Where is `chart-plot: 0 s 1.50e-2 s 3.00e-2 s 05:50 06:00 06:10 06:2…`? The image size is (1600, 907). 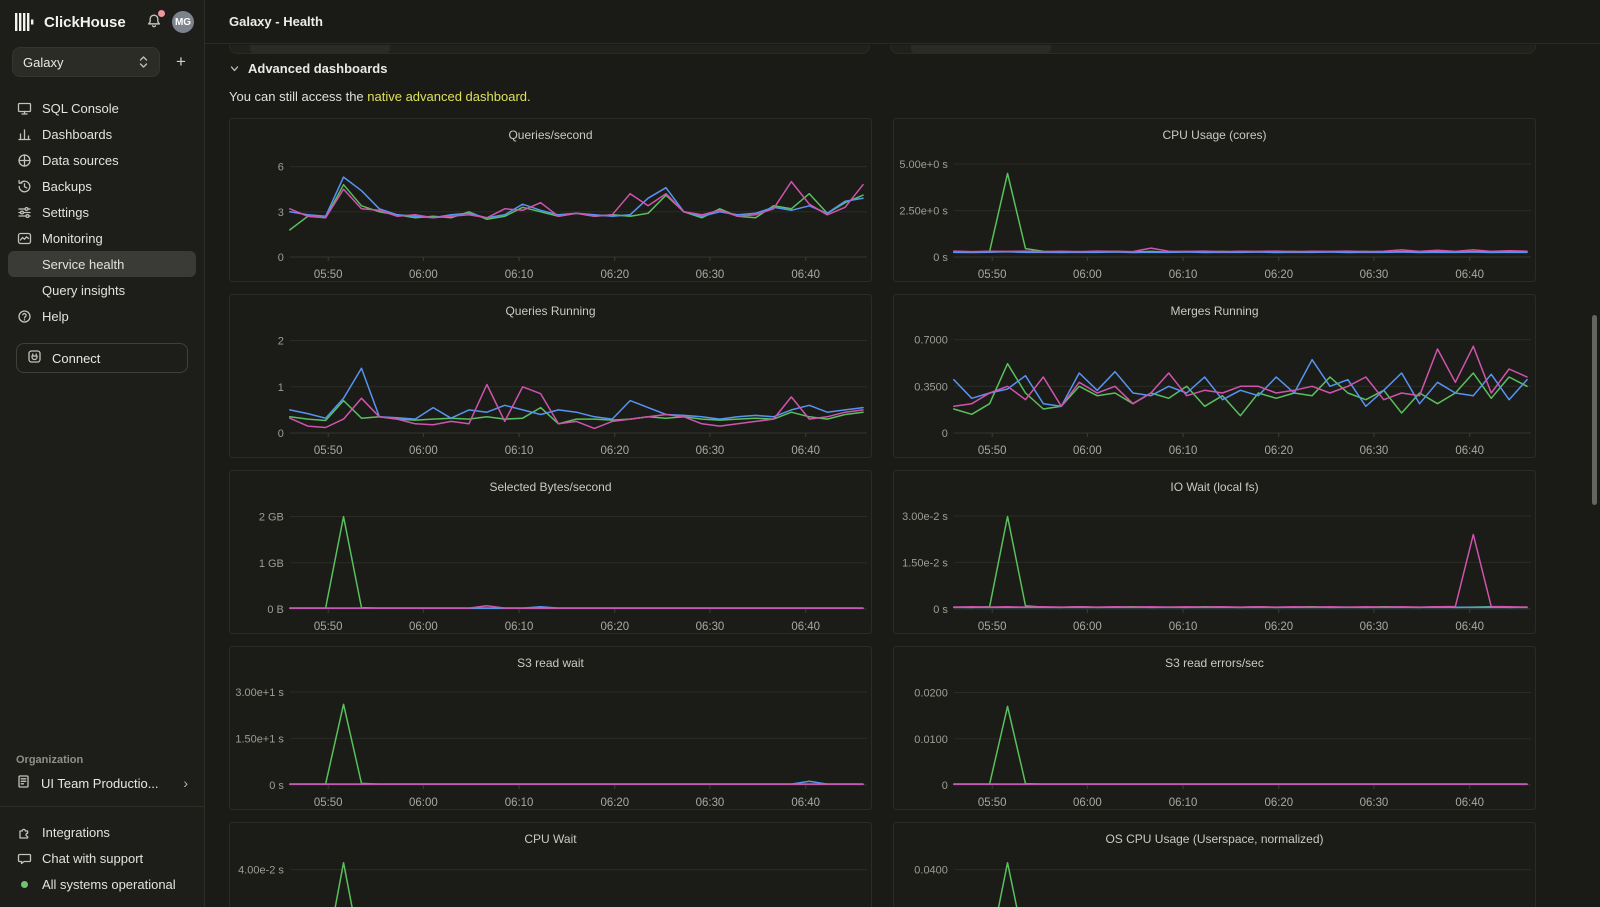
chart-plot: 0 s 1.50e-2 s 3.00e-2 s 05:50 06:00 06:10 06:2… is located at coordinates (1214, 565).